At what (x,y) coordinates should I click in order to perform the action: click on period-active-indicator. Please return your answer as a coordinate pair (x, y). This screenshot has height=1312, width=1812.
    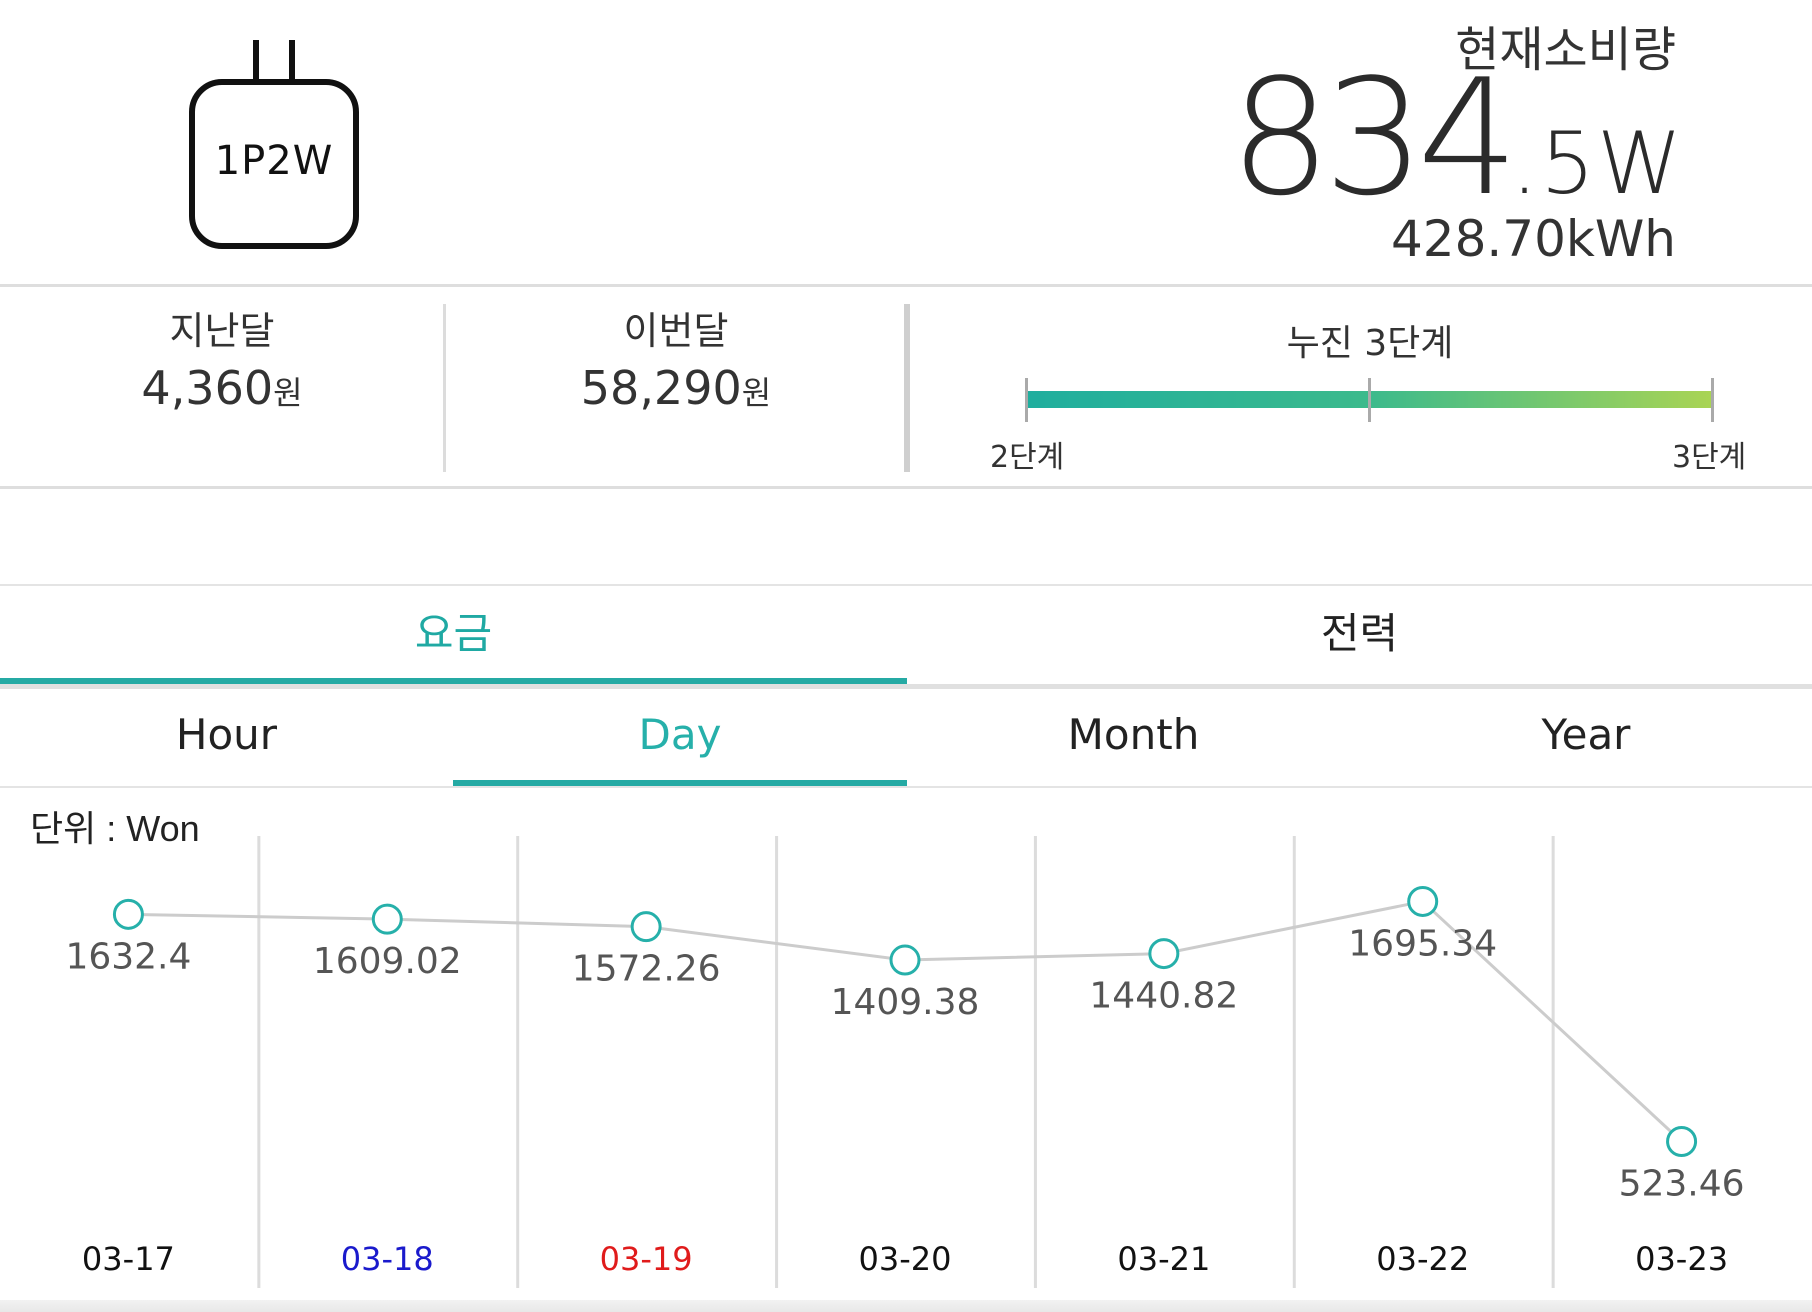
    Looking at the image, I should click on (680, 783).